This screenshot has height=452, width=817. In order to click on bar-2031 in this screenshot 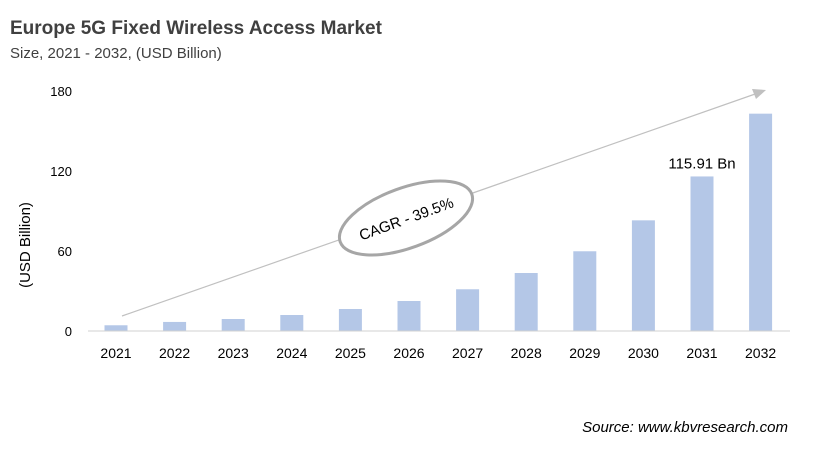, I will do `click(702, 253)`.